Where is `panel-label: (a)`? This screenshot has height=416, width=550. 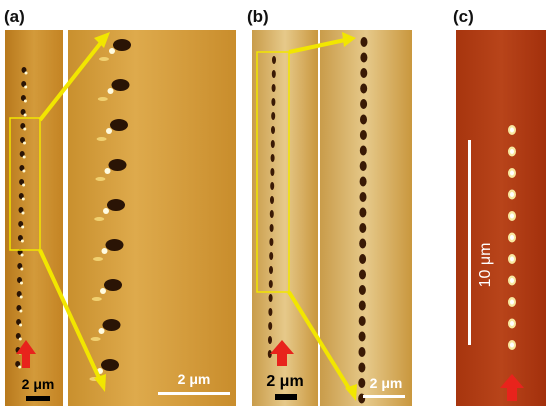
panel-label: (a) is located at coordinates (14, 16).